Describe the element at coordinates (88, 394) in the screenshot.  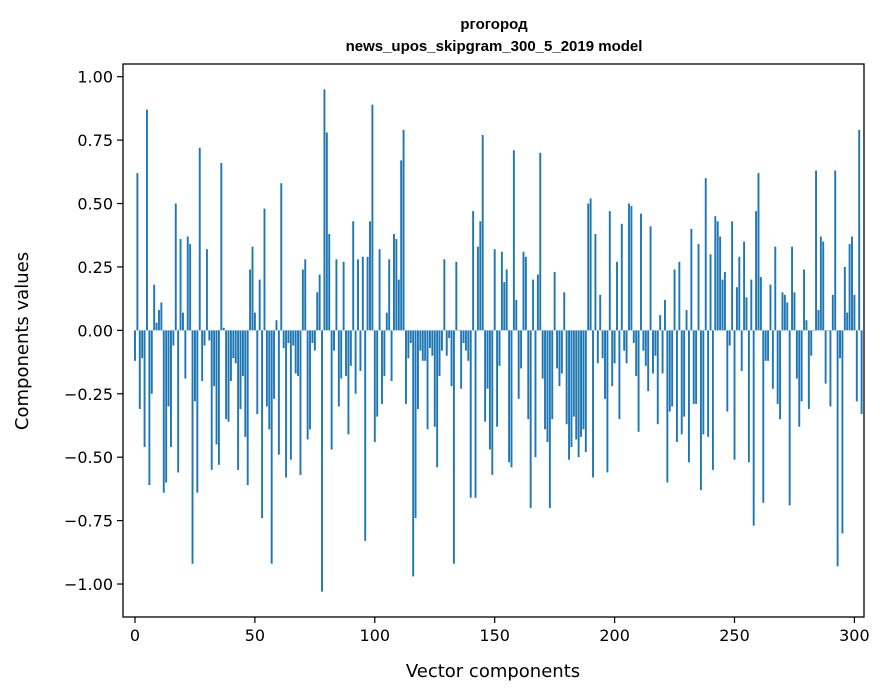
I see `y-tick-label: −0.25` at that location.